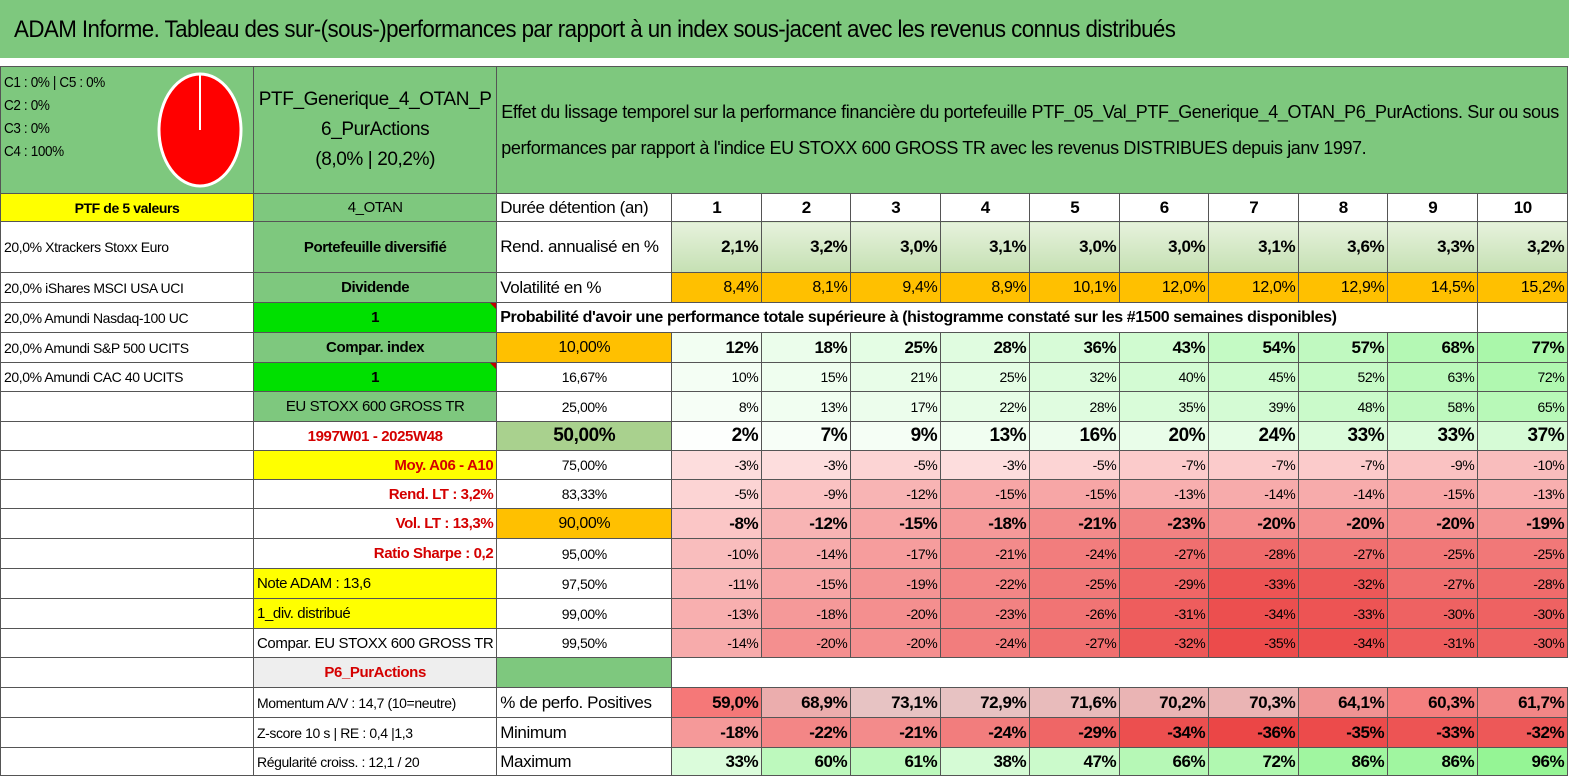 Image resolution: width=1569 pixels, height=782 pixels. Describe the element at coordinates (1523, 436) in the screenshot. I see `quantile-value: 37%` at that location.